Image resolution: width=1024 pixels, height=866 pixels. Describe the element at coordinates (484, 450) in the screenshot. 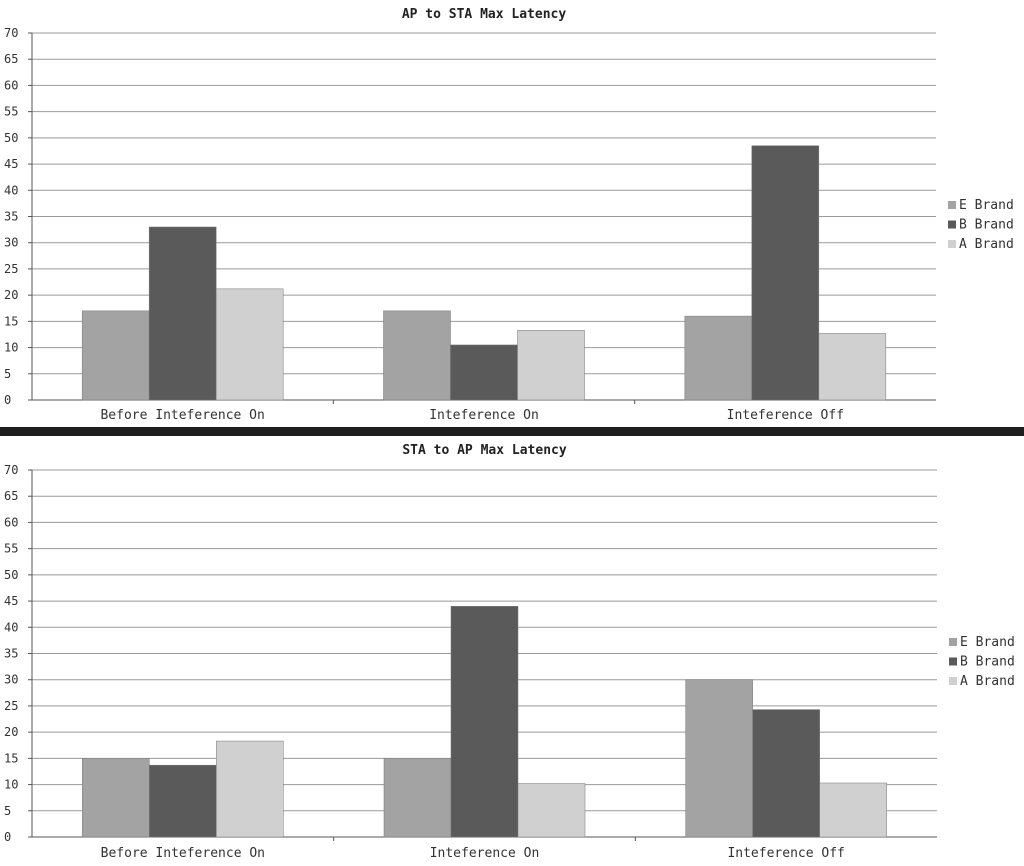

I see `chart-title: STA to AP Max Latency` at that location.